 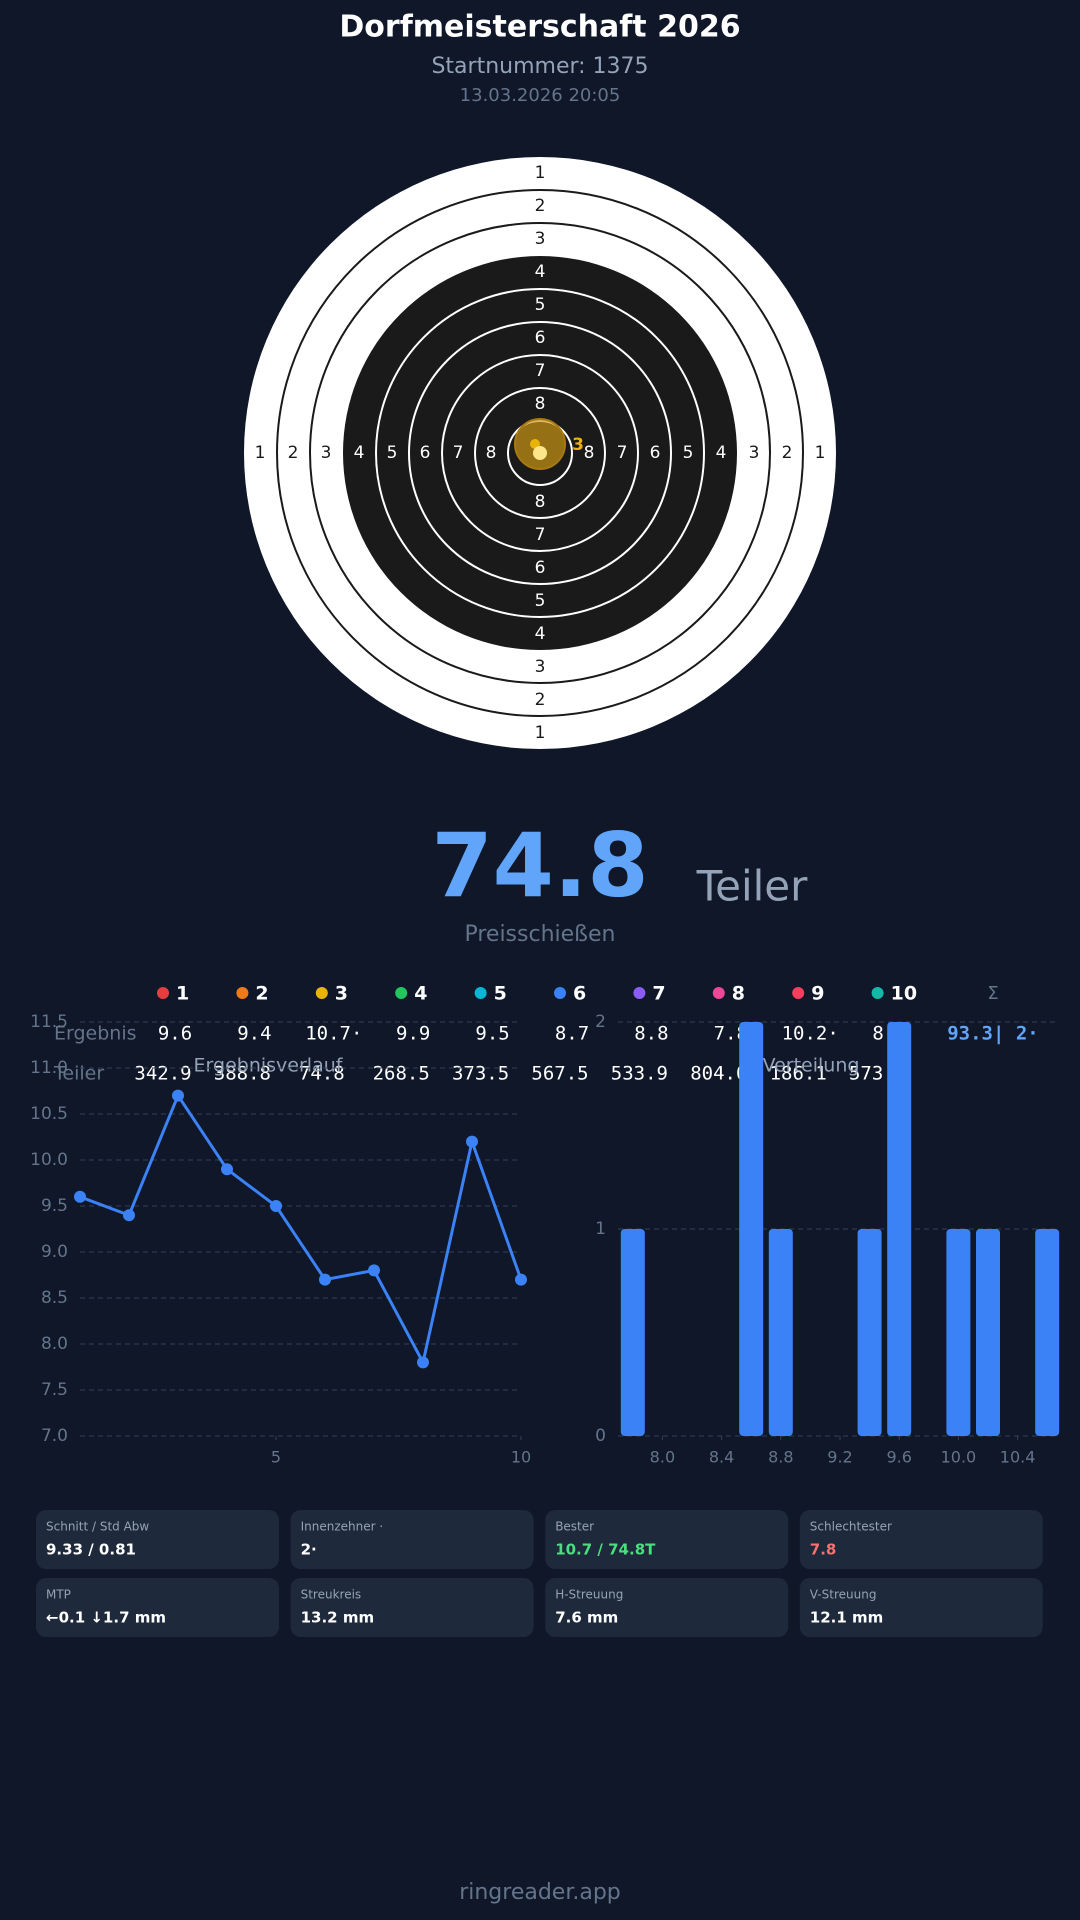 I want to click on stat-label: Schnitt / Std Abw, so click(x=97, y=1527).